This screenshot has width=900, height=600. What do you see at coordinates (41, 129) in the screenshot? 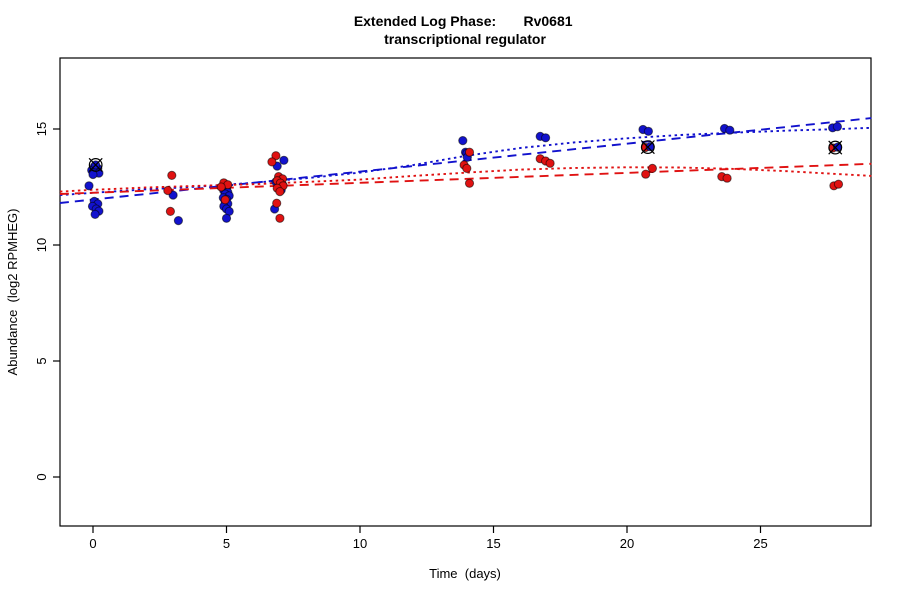
I see `y-tick-label: 15` at bounding box center [41, 129].